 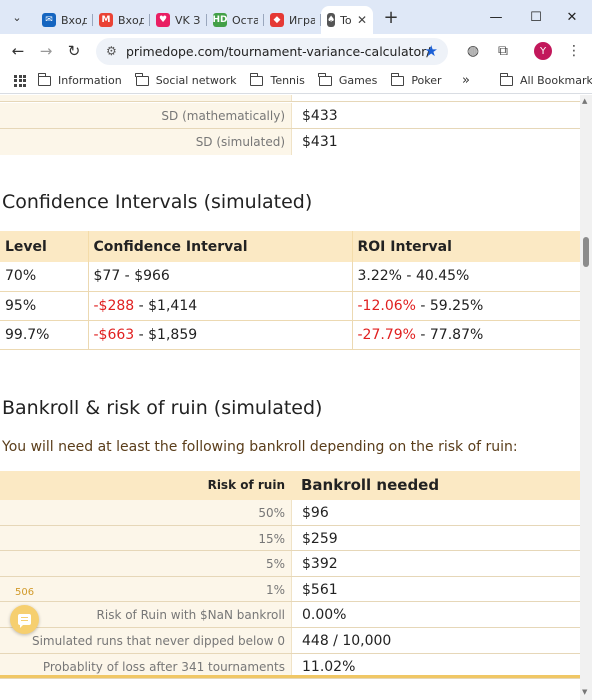 What do you see at coordinates (496, 17) in the screenshot?
I see `minimize-button: —` at bounding box center [496, 17].